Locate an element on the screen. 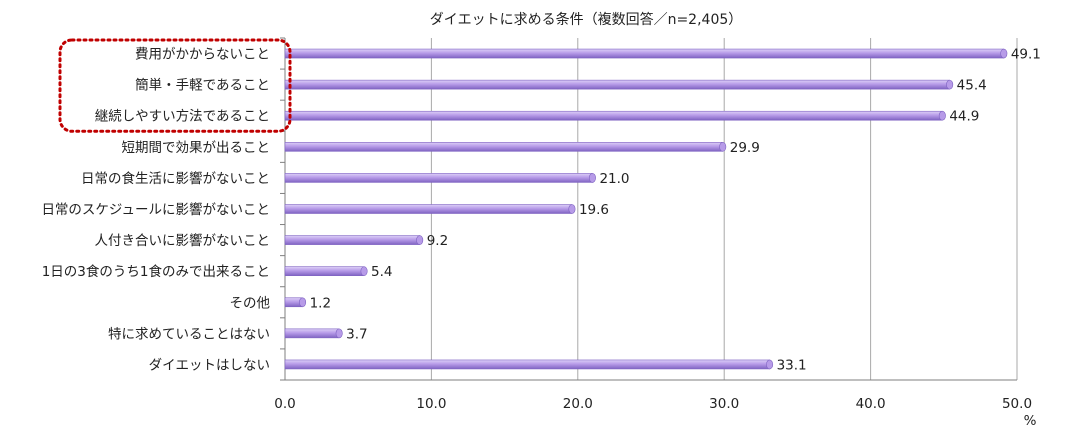 Image resolution: width=1065 pixels, height=442 pixels. category-label: その他 is located at coordinates (250, 303).